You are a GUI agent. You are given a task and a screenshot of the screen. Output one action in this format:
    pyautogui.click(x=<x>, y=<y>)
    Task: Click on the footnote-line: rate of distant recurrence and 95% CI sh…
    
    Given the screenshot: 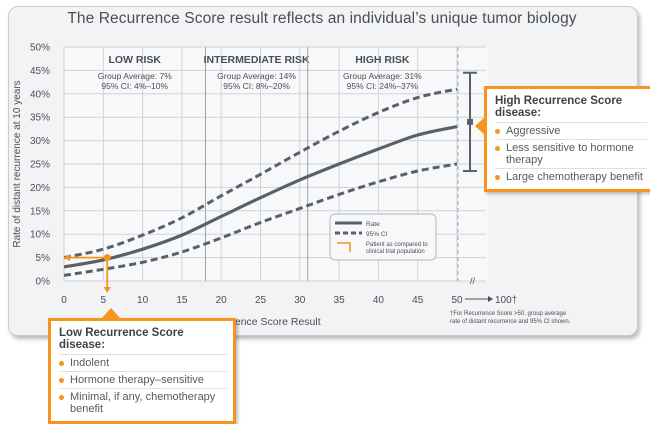 What is the action you would take?
    pyautogui.click(x=510, y=322)
    